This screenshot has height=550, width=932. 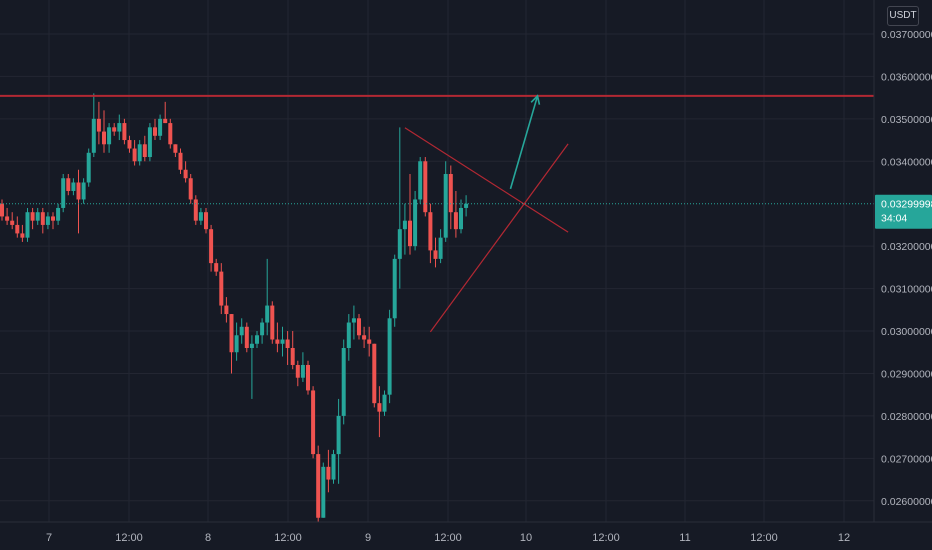 What do you see at coordinates (526, 538) in the screenshot?
I see `time-tick-label: 10` at bounding box center [526, 538].